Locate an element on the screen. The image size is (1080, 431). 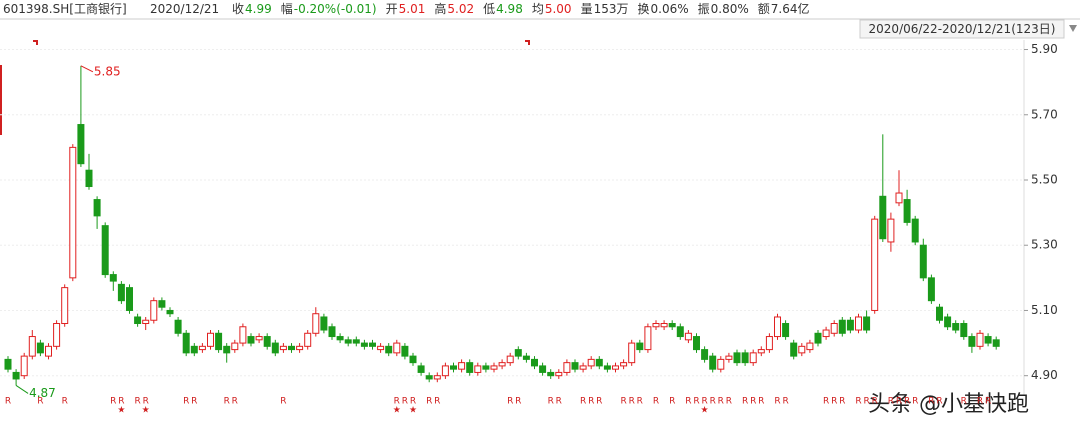
field-label: 收 is located at coordinates (238, 9).